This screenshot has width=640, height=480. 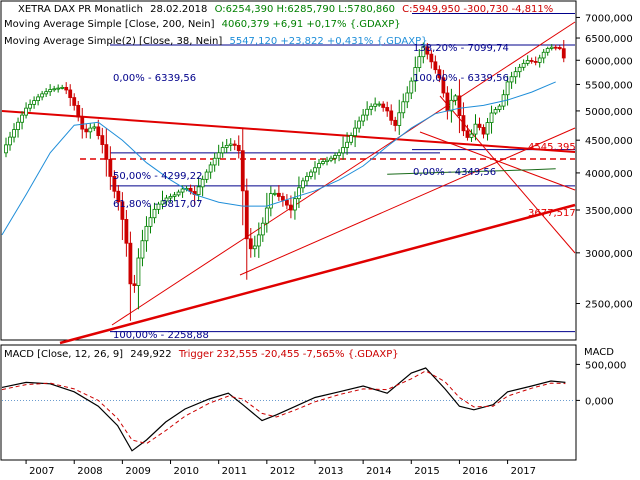 I want to click on time-tick-label: 2013, so click(x=330, y=471).